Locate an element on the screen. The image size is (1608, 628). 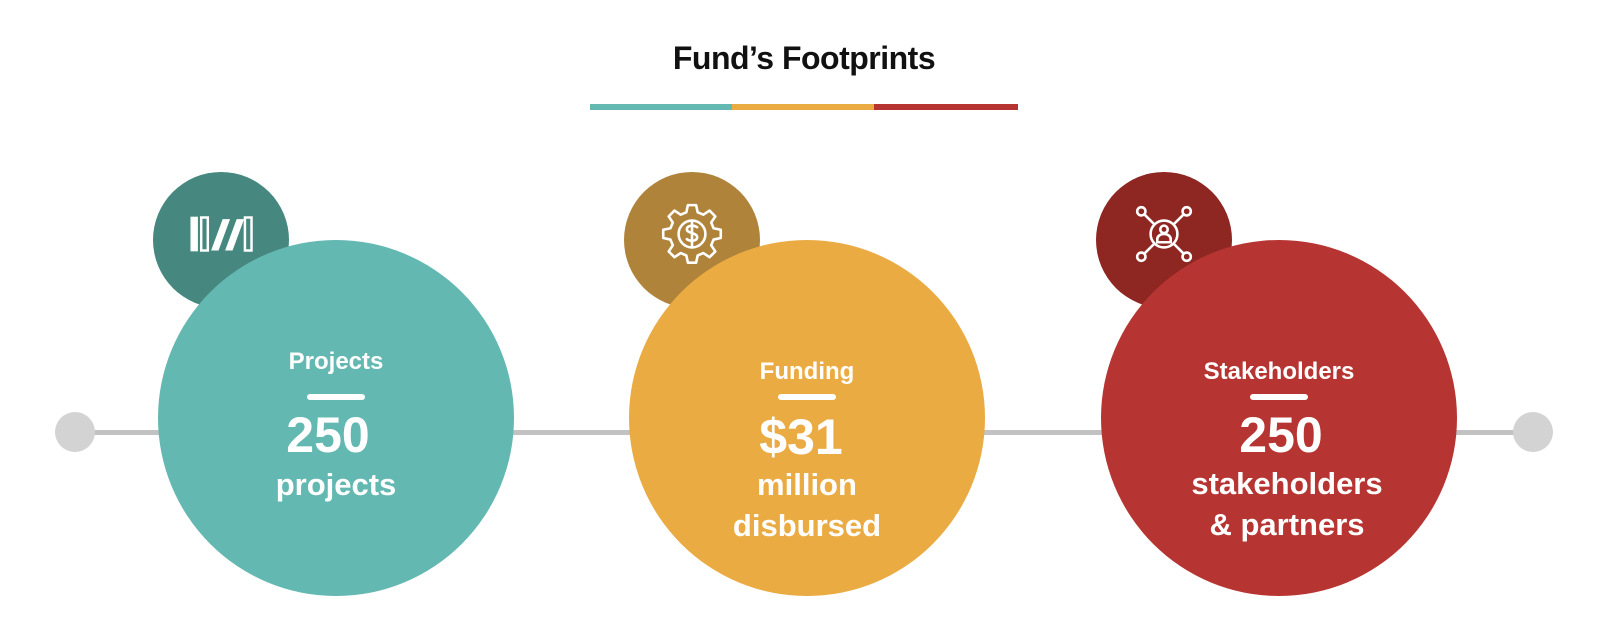
funding-circle: Funding $31 million disbursed is located at coordinates (807, 418).